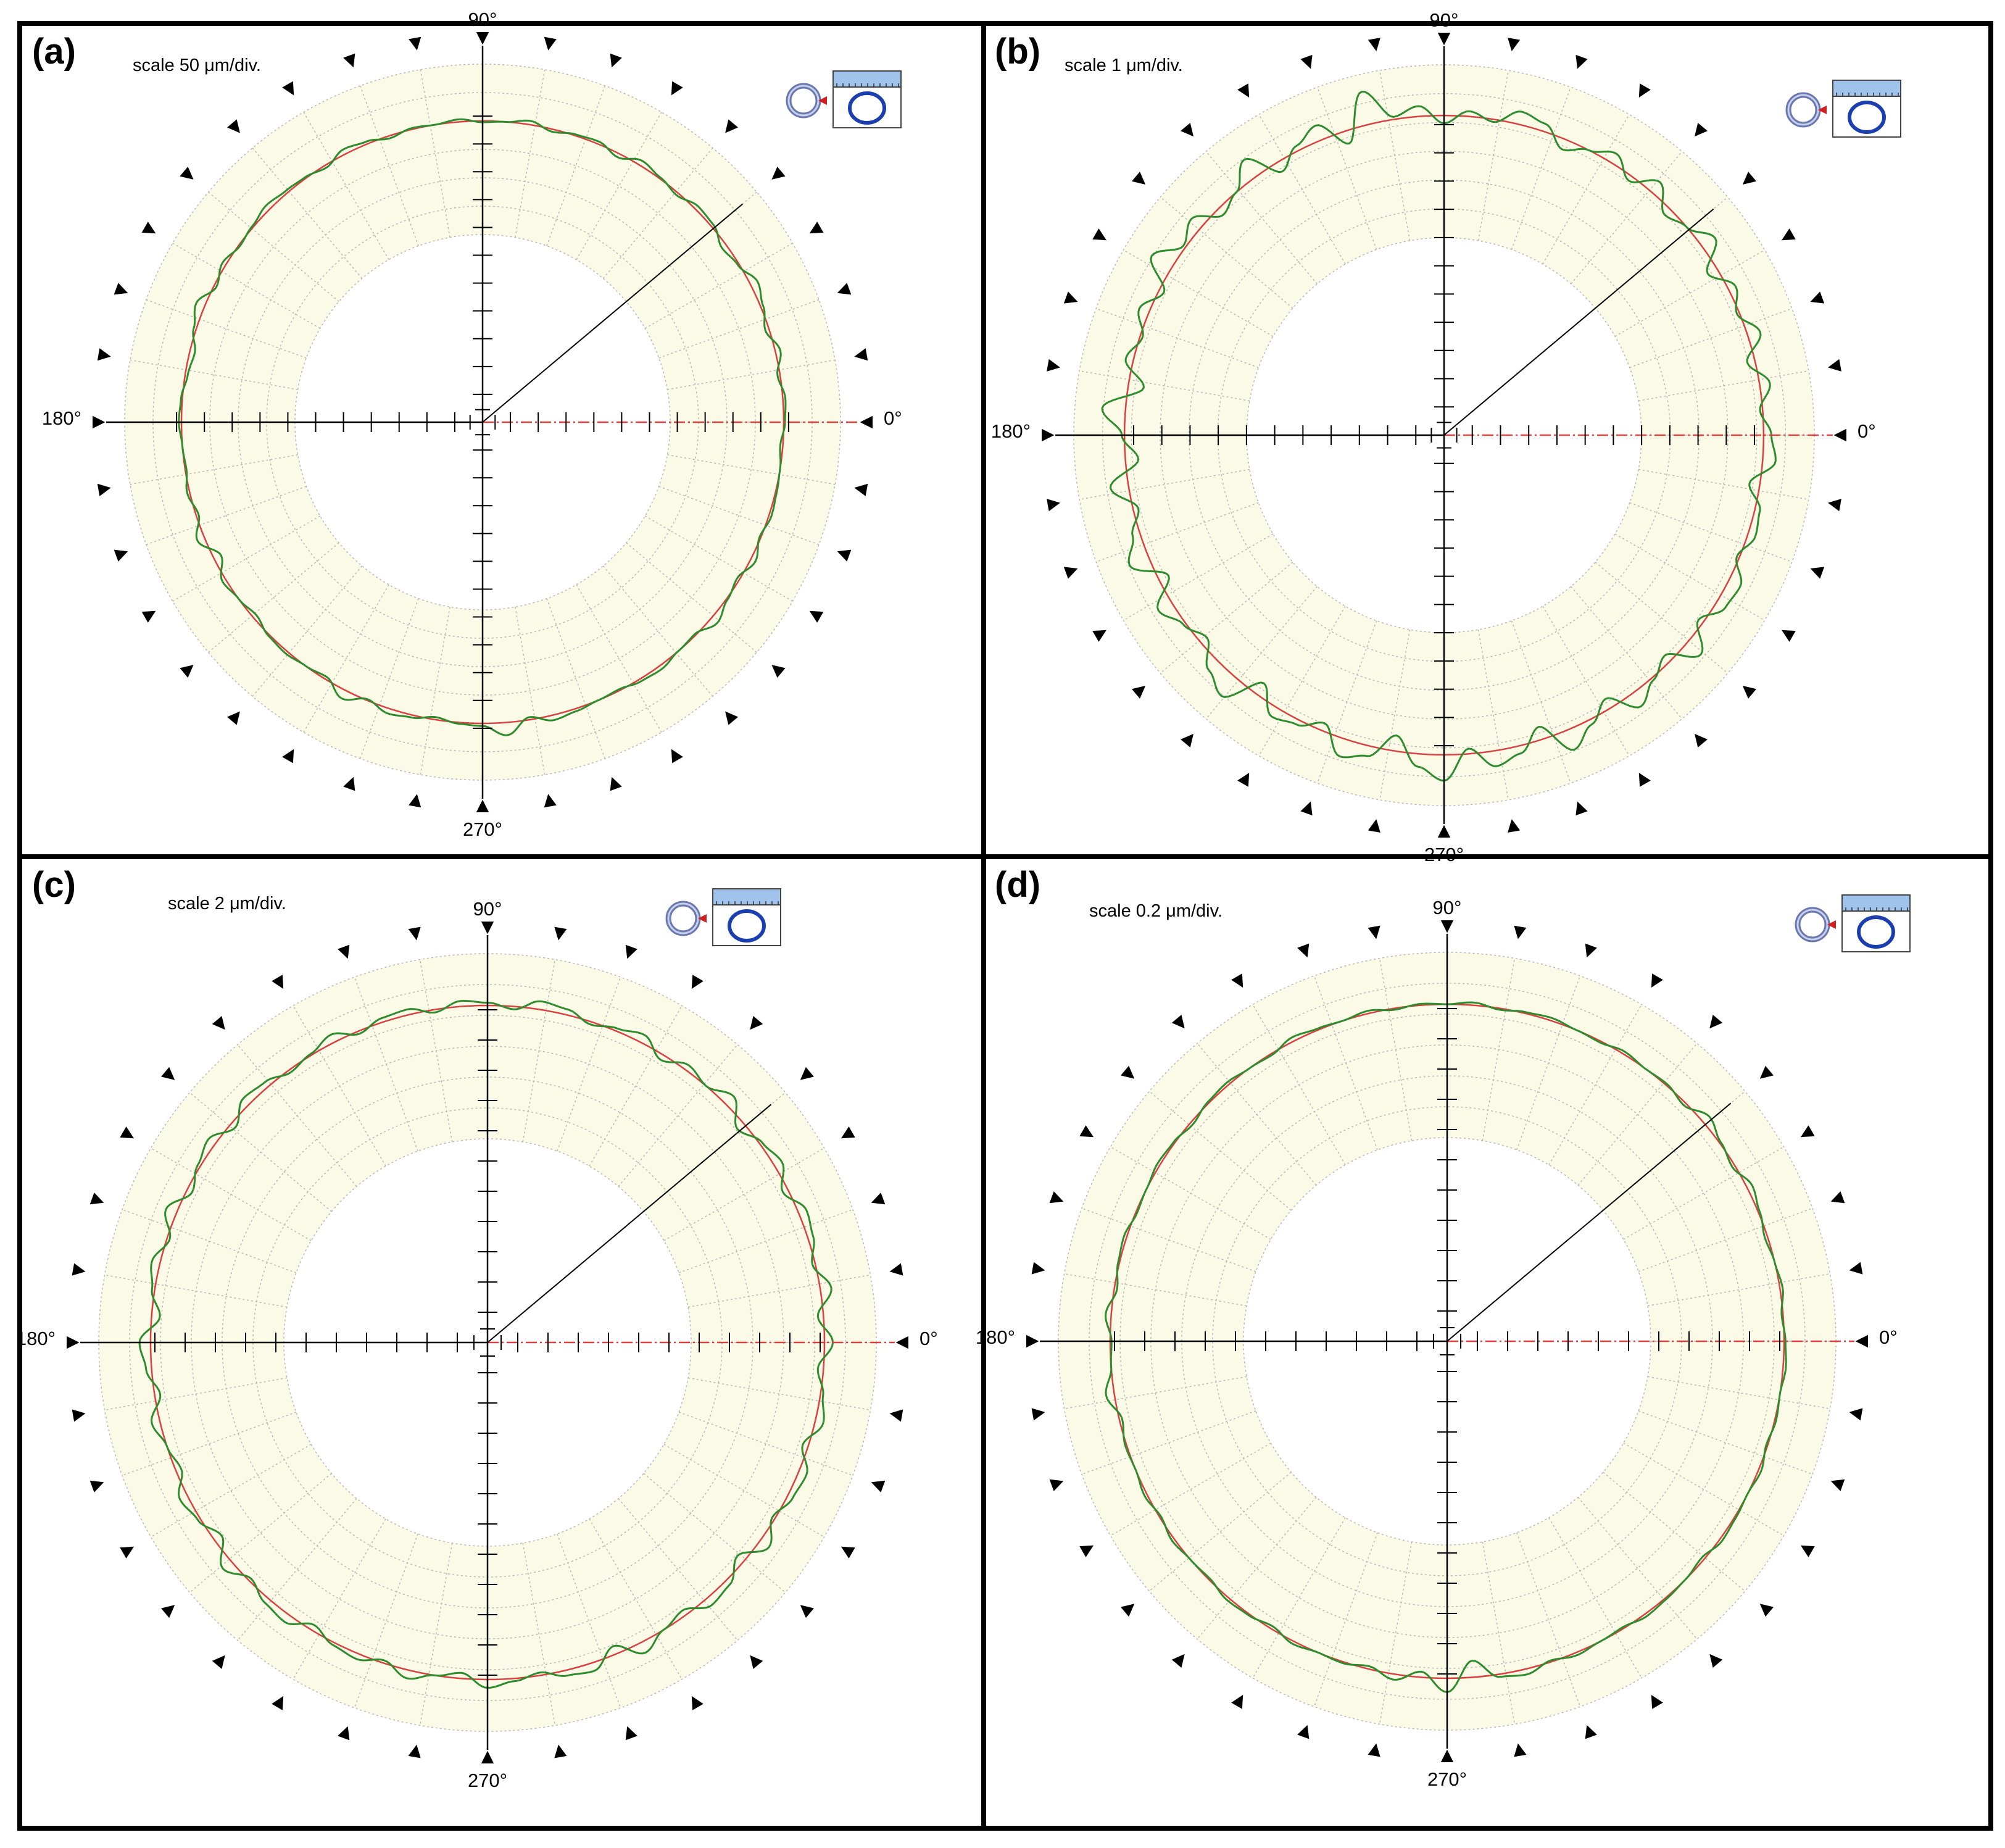  What do you see at coordinates (702, 918) in the screenshot?
I see `red-arrow` at bounding box center [702, 918].